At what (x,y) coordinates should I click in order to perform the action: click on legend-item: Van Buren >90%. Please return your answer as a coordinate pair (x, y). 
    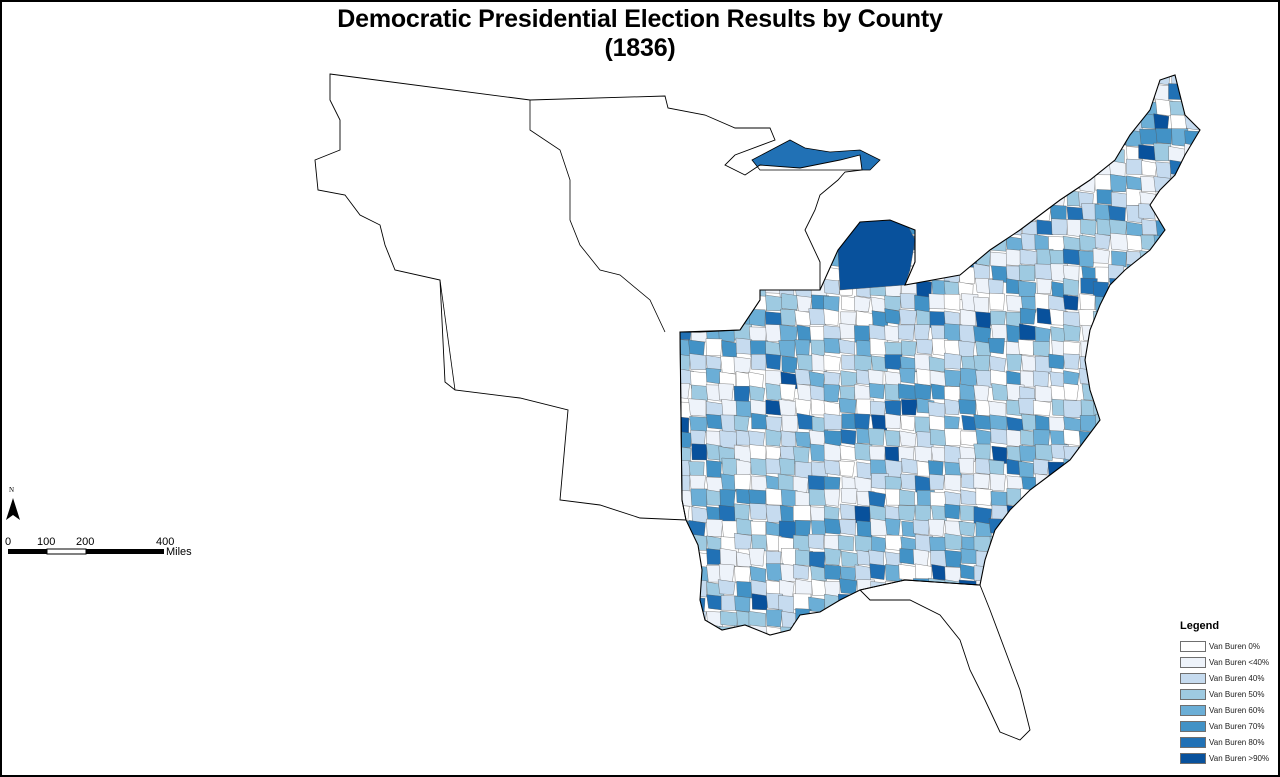
    Looking at the image, I should click on (1226, 758).